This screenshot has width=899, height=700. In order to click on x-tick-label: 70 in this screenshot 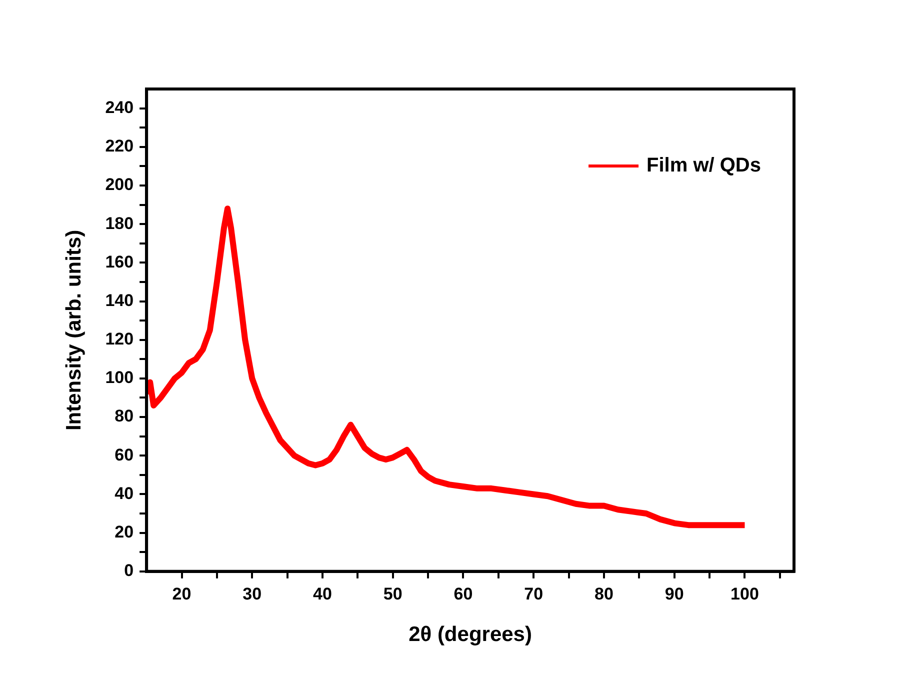, I will do `click(534, 594)`.